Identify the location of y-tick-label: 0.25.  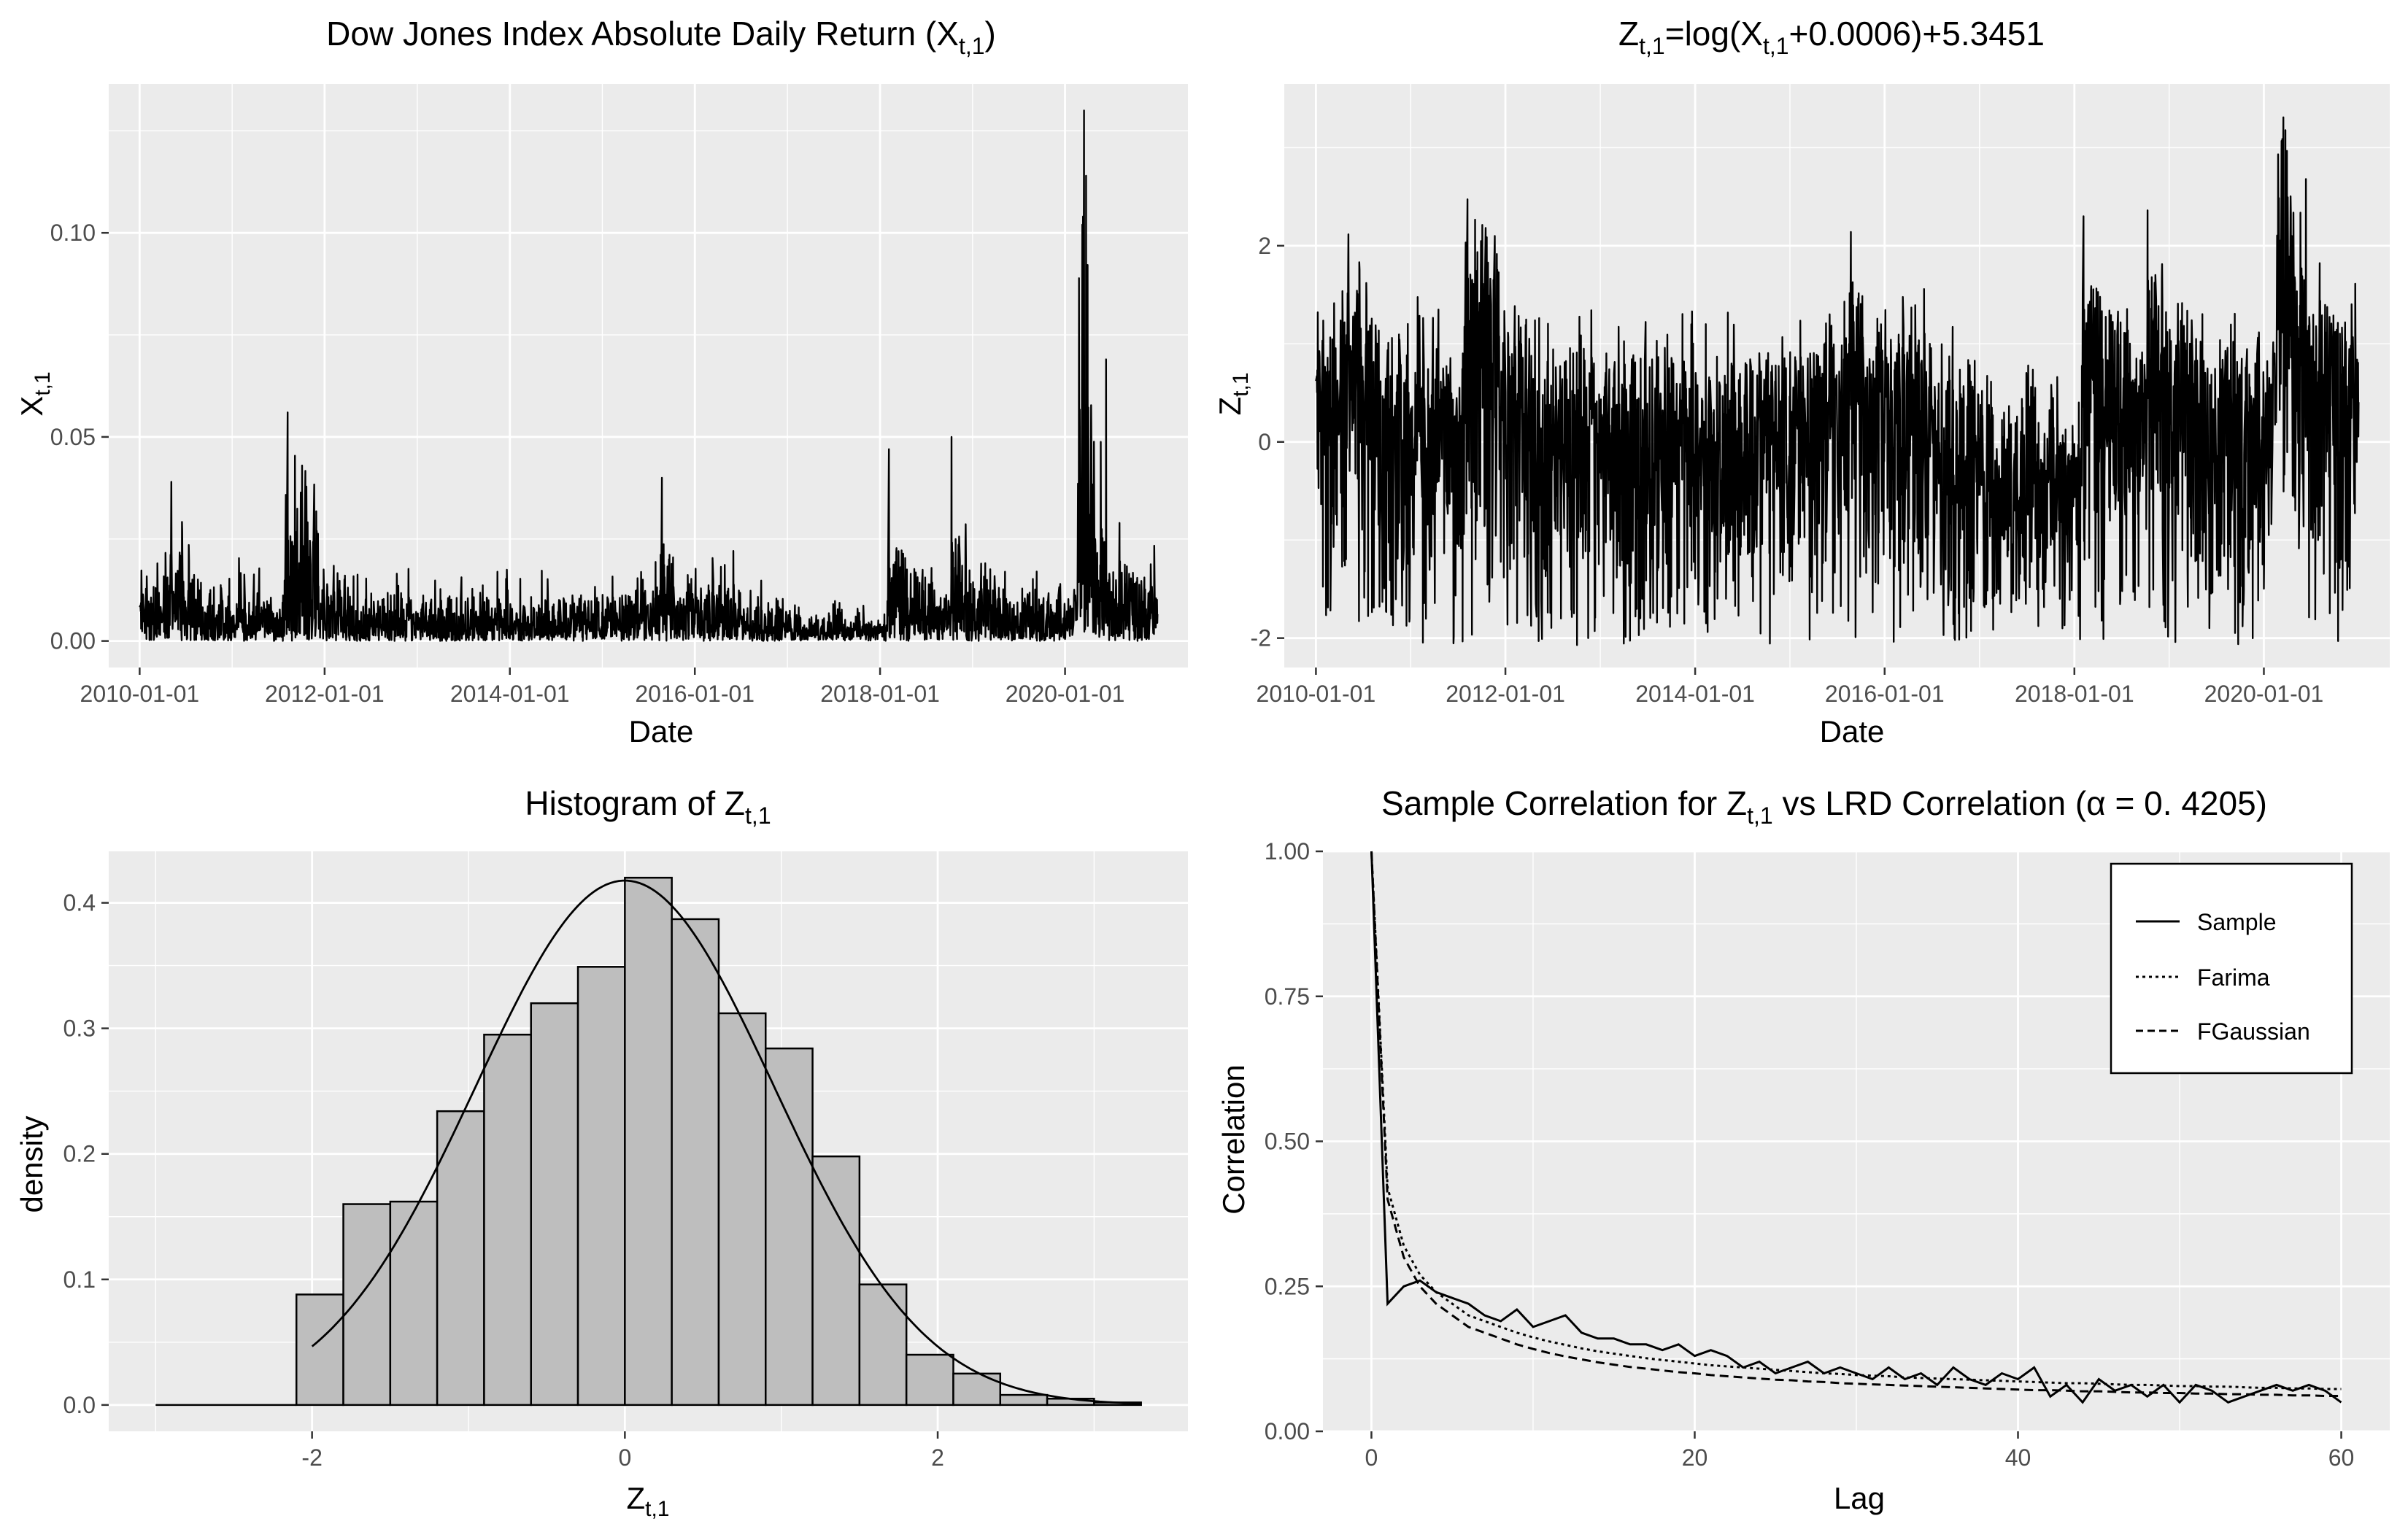
(1287, 1286).